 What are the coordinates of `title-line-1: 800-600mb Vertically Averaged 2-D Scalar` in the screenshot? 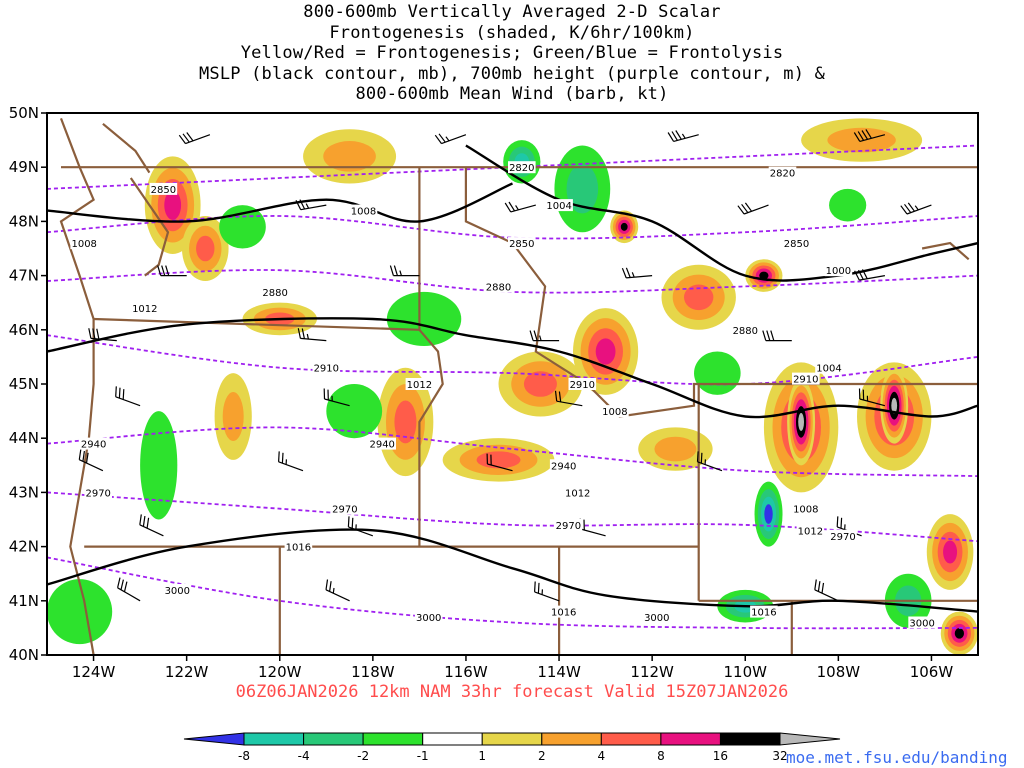 It's located at (512, 12).